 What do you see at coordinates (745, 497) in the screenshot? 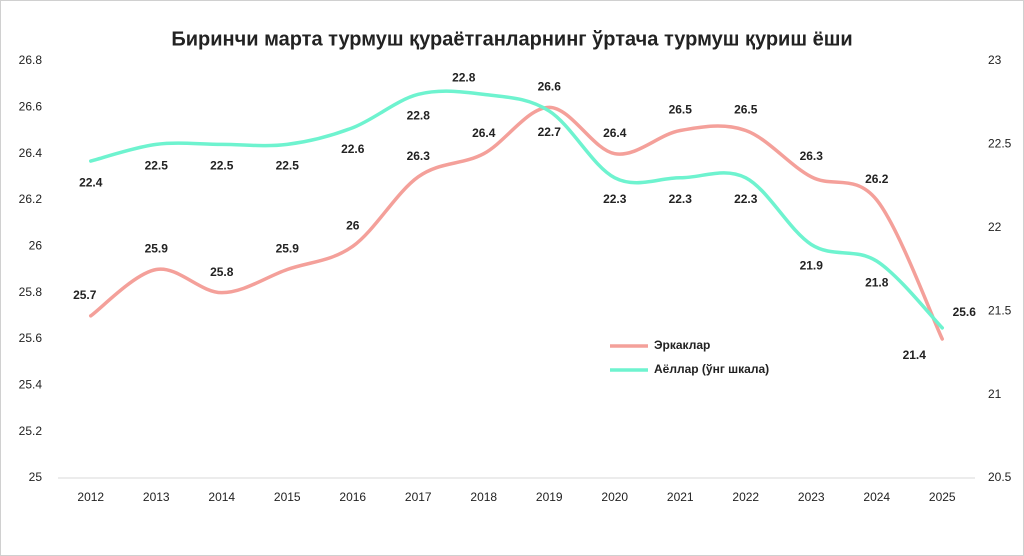
I see `x-tick-label: 2022` at bounding box center [745, 497].